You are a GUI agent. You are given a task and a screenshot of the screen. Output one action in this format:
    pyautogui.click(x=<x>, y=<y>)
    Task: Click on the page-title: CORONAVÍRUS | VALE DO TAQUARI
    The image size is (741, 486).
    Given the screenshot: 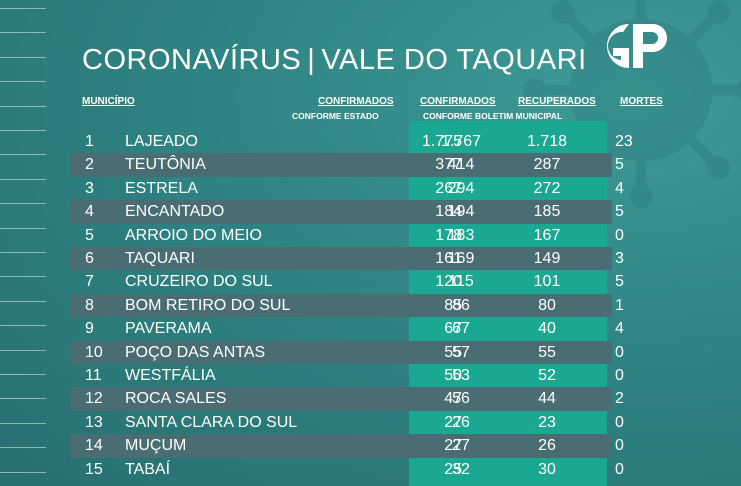 What is the action you would take?
    pyautogui.click(x=334, y=60)
    